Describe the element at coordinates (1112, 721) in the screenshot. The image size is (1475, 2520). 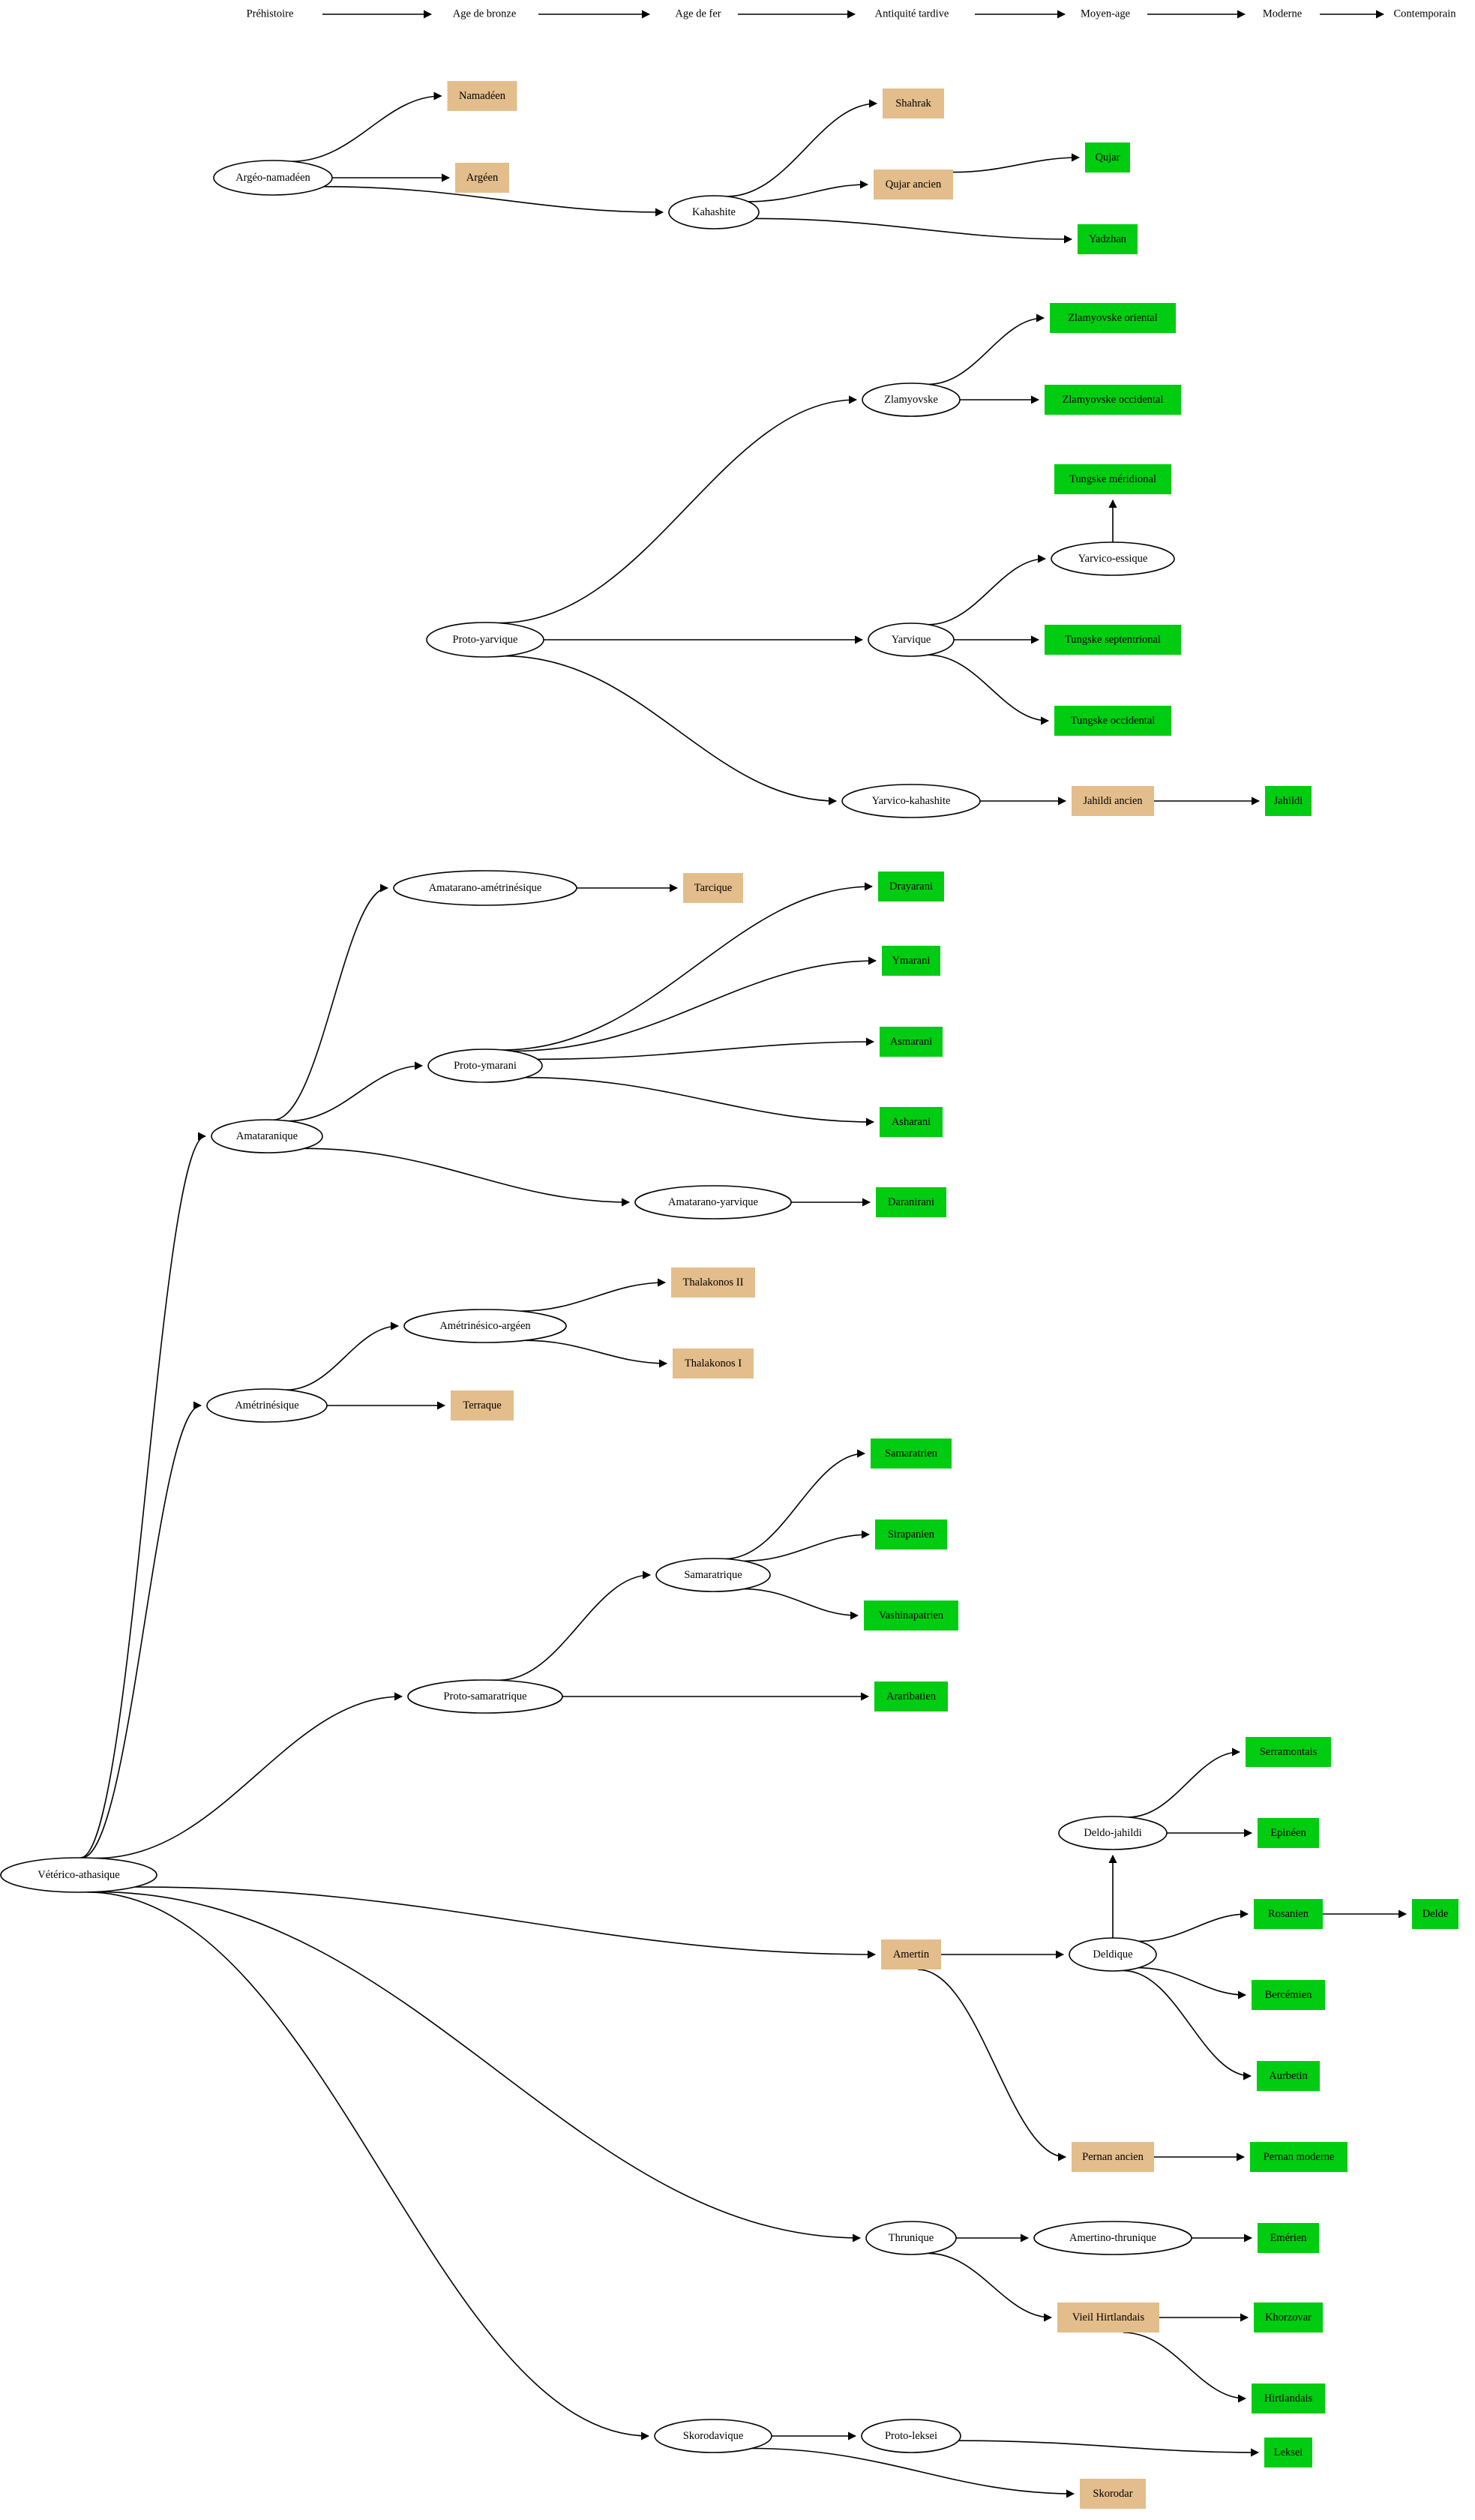
I see `node-tungske-occidental: Tungske occidental` at that location.